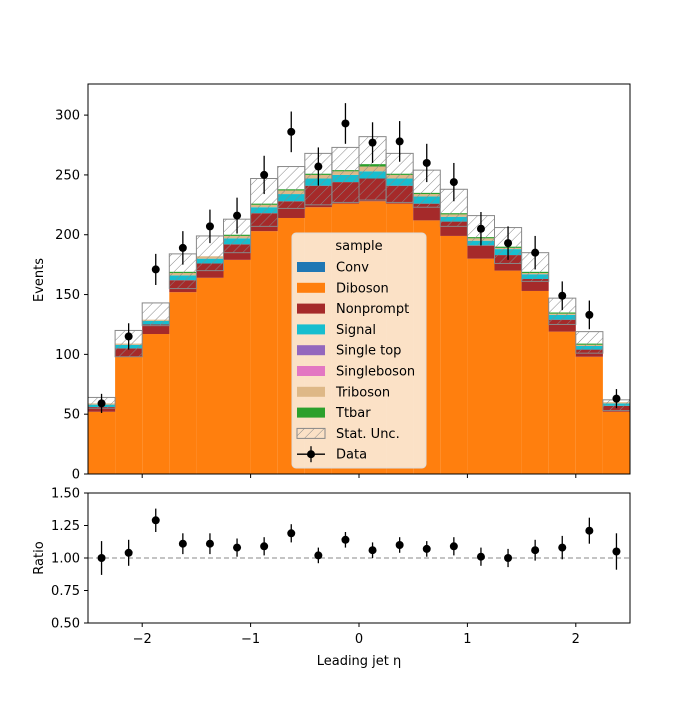 This screenshot has width=700, height=705. I want to click on x-axis-label: Leading jet η, so click(359, 661).